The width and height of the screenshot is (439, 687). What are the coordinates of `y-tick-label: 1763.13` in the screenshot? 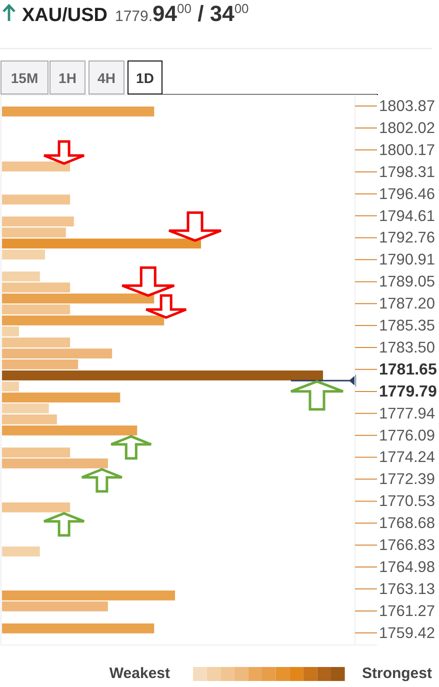 It's located at (407, 589).